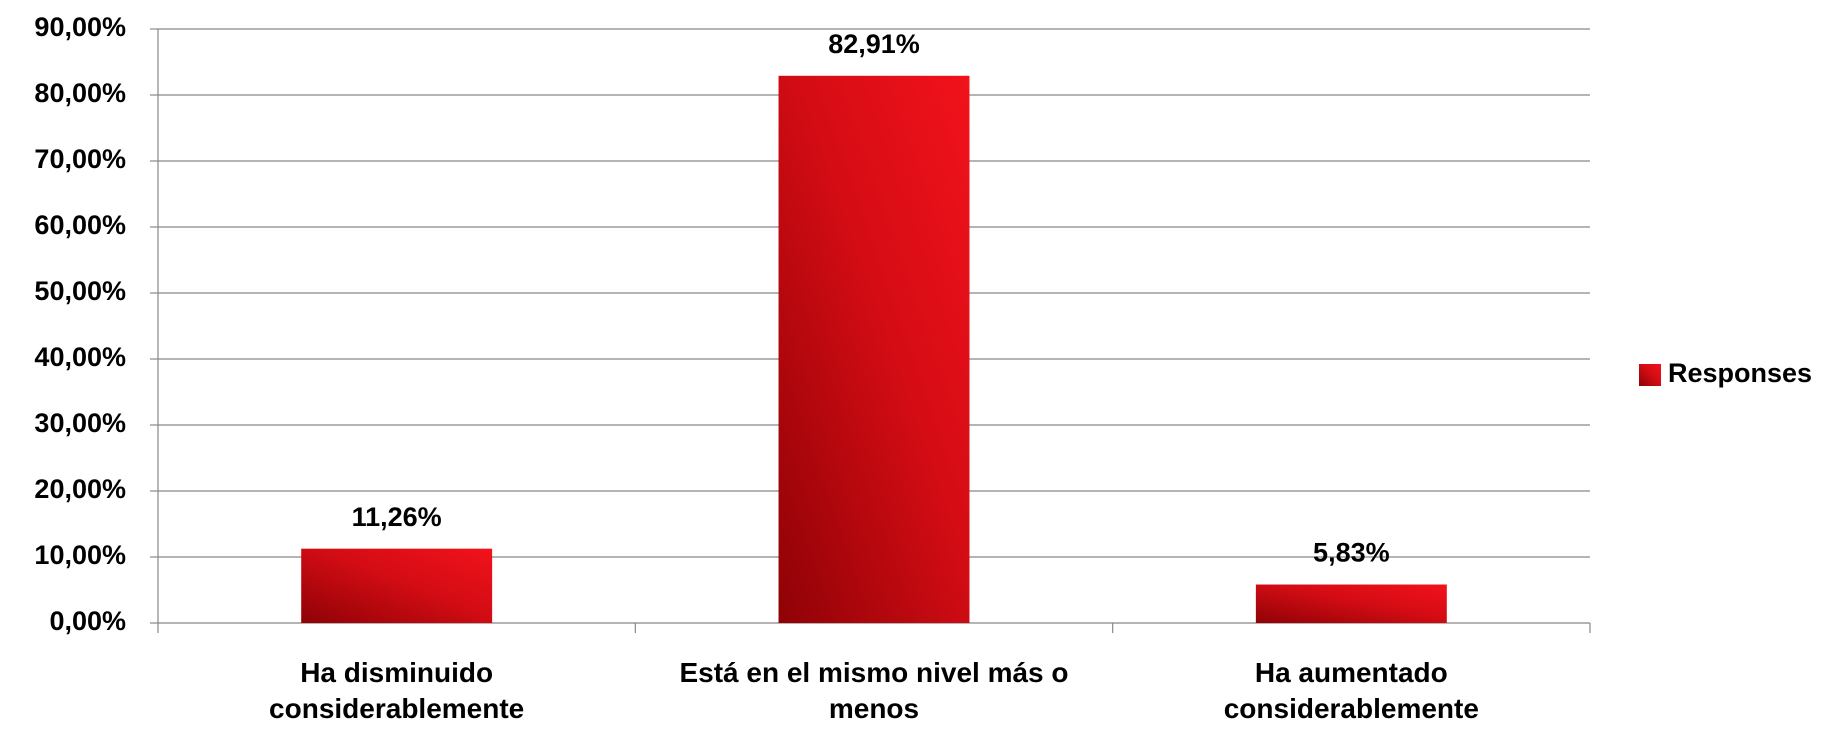 The height and width of the screenshot is (732, 1836). What do you see at coordinates (80, 357) in the screenshot?
I see `y-tick-label: 40,00%` at bounding box center [80, 357].